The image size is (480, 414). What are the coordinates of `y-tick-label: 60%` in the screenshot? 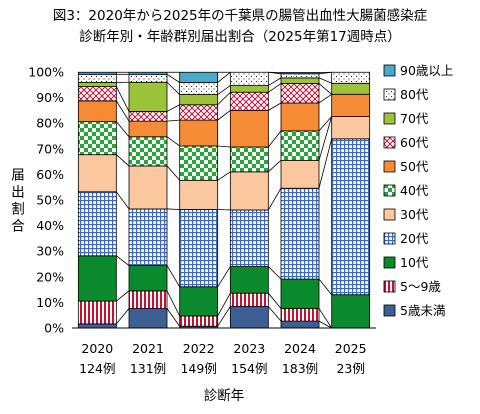 It's located at (50, 174).